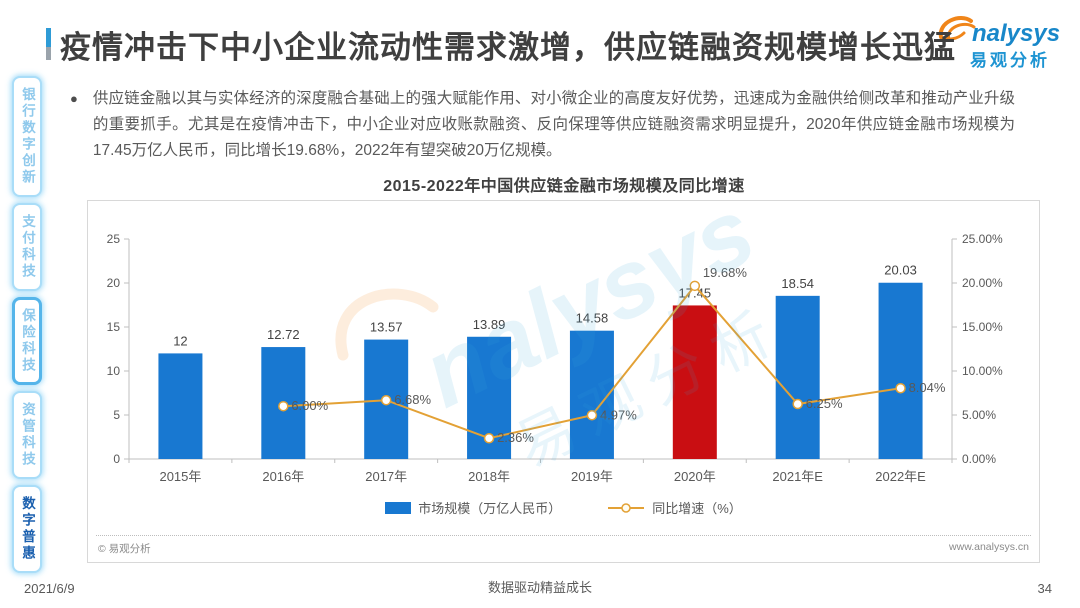 Image resolution: width=1080 pixels, height=608 pixels. Describe the element at coordinates (1010, 60) in the screenshot. I see `logo-chinese-name: 易观分析` at that location.